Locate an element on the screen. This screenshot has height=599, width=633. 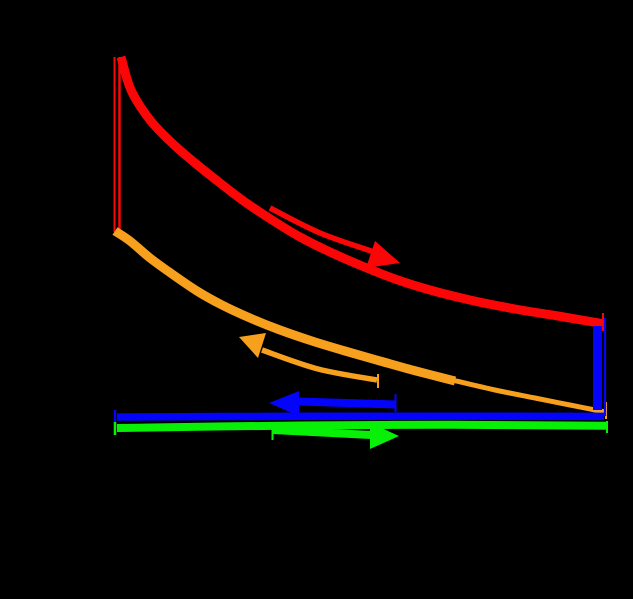
green-baseline-direction-arrow-head is located at coordinates (384, 436).